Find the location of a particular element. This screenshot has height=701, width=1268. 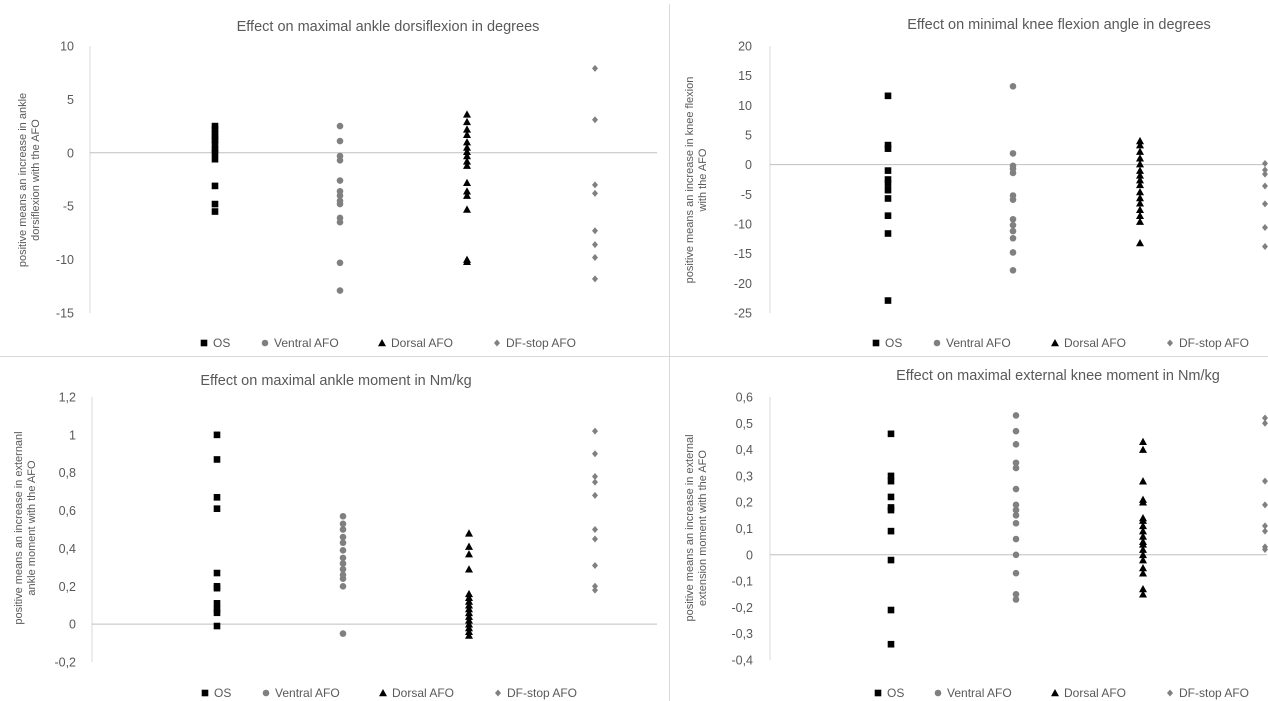

y-tick-label: -0,1 is located at coordinates (742, 582).